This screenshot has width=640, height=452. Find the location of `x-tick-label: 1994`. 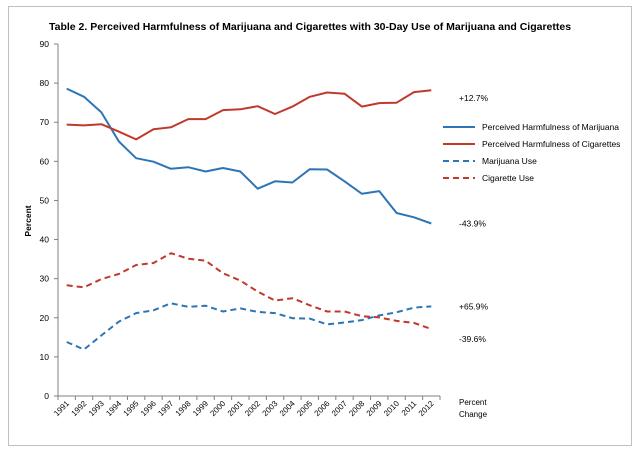

x-tick-label: 1994 is located at coordinates (113, 408).